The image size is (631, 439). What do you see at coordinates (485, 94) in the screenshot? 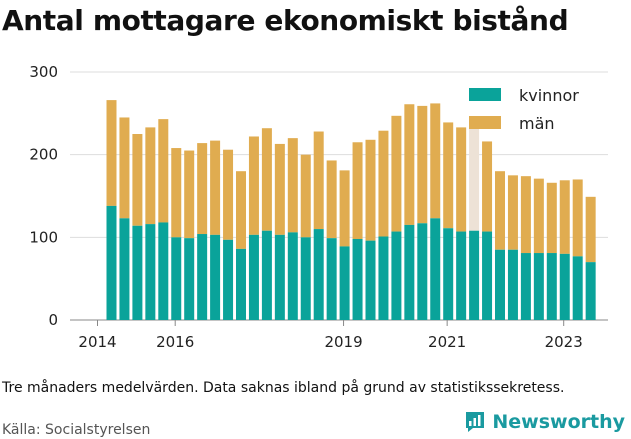
I see `legend-swatch-kvinnor` at bounding box center [485, 94].